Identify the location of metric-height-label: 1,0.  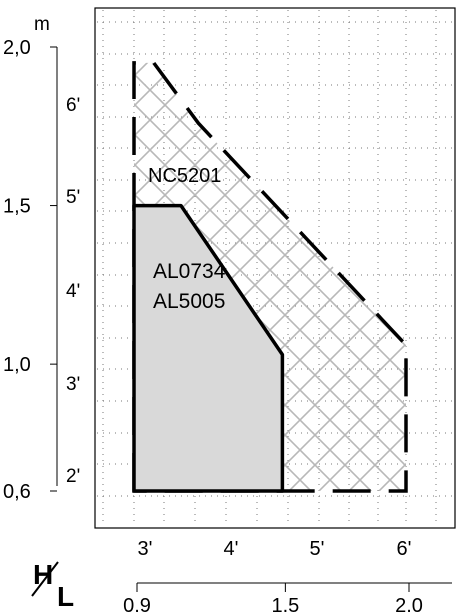
(17, 365).